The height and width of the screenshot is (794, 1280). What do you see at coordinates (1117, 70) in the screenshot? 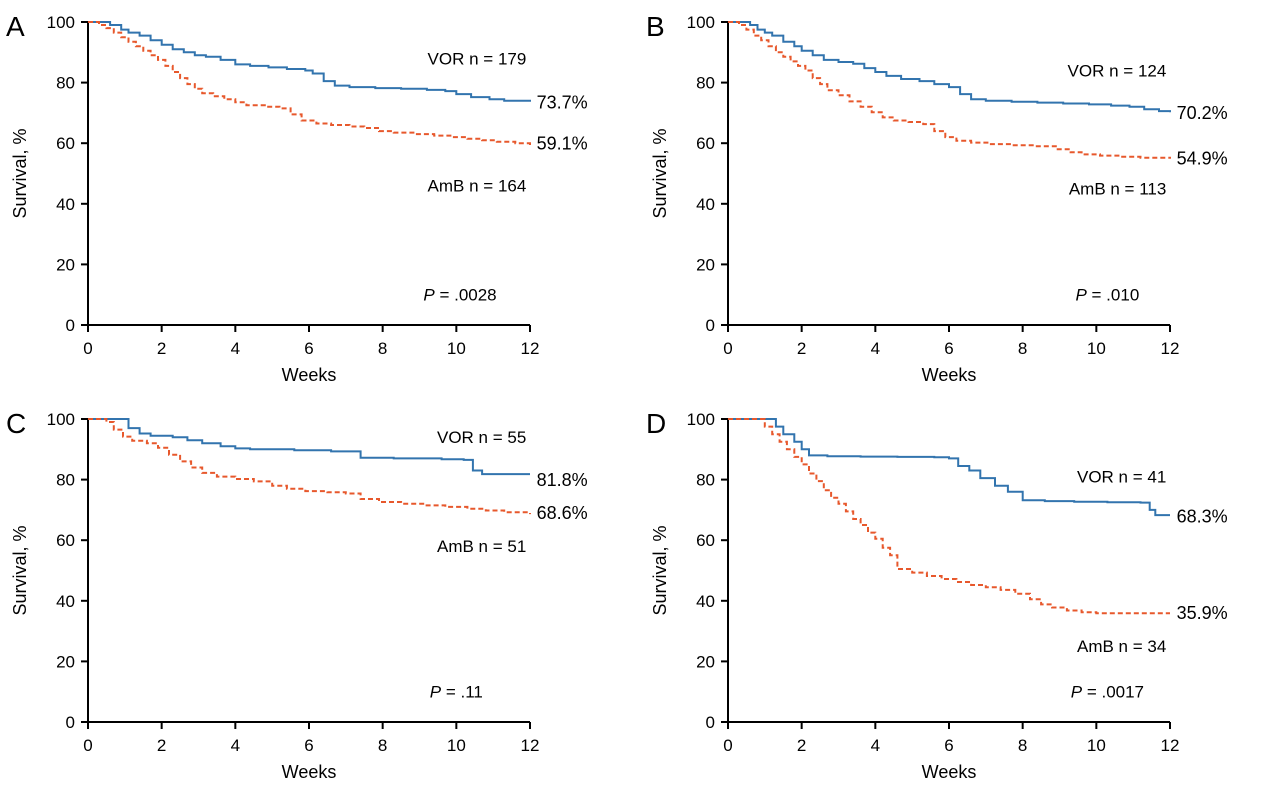
I see `vor-n-label: VOR n = 124` at bounding box center [1117, 70].